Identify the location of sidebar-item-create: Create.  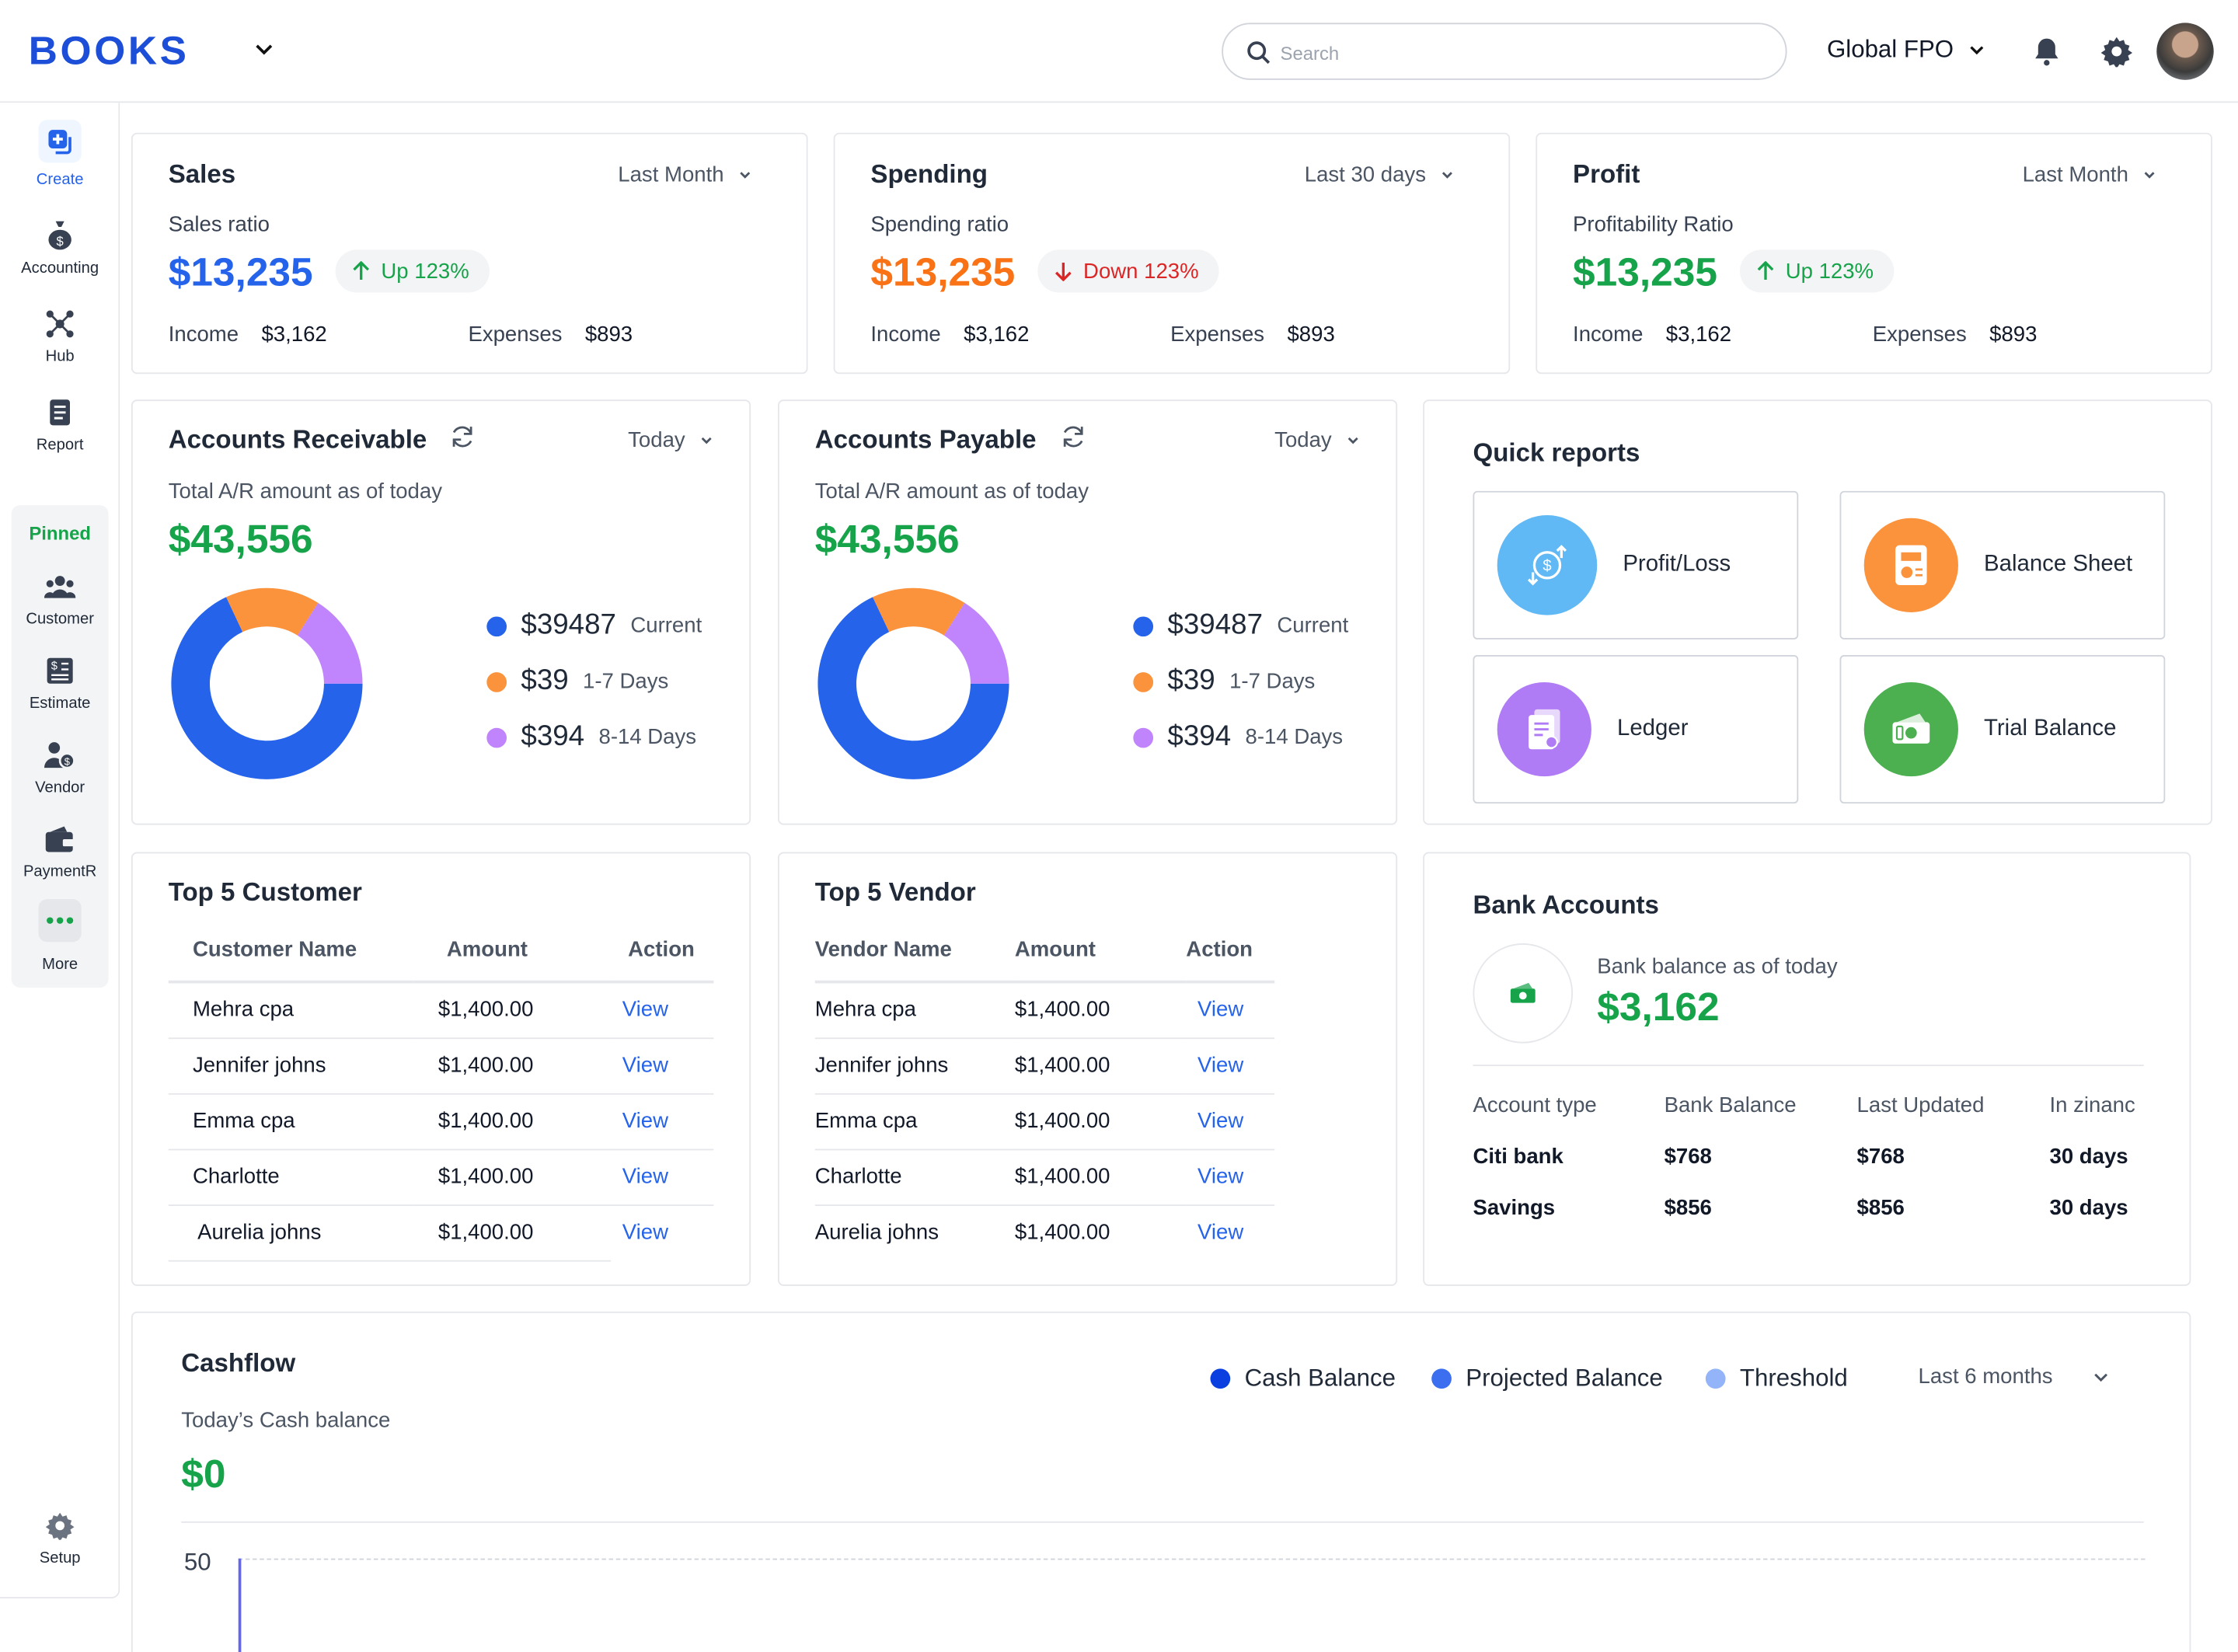
(60, 154).